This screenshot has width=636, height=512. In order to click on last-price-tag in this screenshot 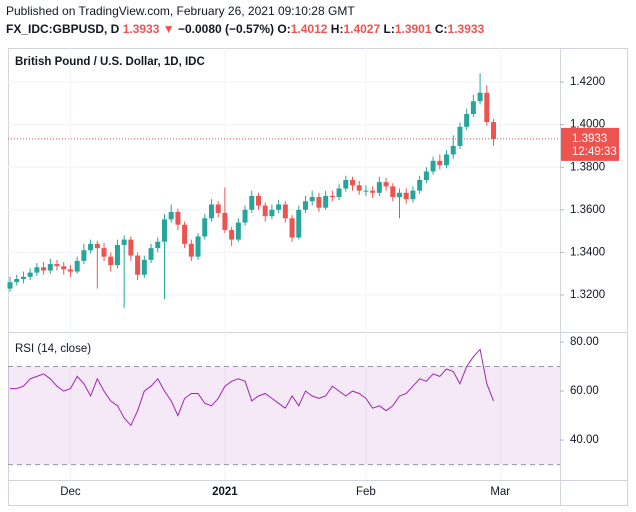, I will do `click(590, 144)`.